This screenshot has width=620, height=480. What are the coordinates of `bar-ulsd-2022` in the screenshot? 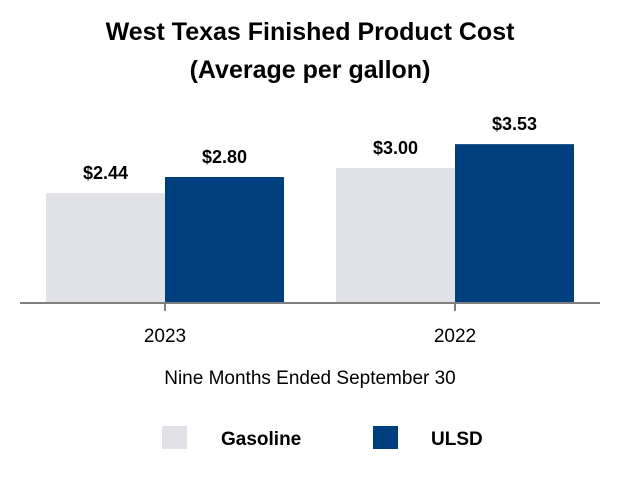 It's located at (514, 223).